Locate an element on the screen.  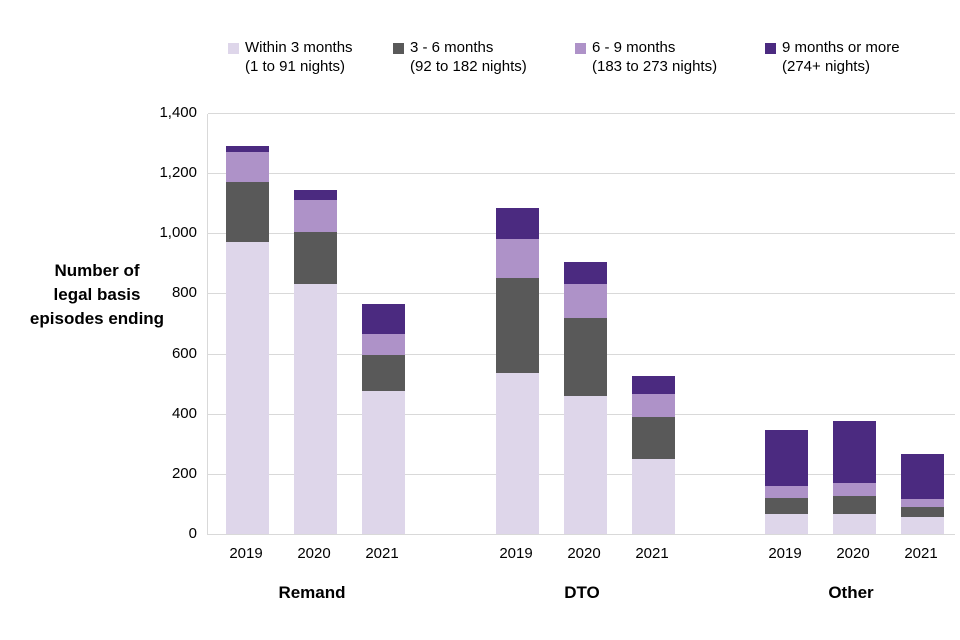
legend-item-9-months-or-more: 9 months or more (274+ nights) is located at coordinates (832, 57).